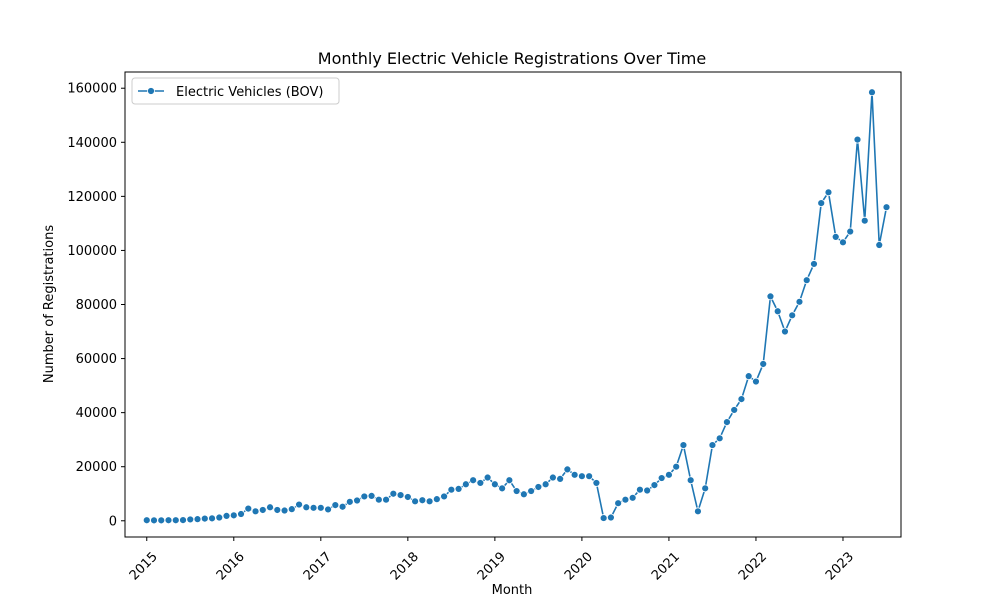 This screenshot has width=1000, height=600. What do you see at coordinates (151, 91) in the screenshot?
I see `legend-marker-swatch` at bounding box center [151, 91].